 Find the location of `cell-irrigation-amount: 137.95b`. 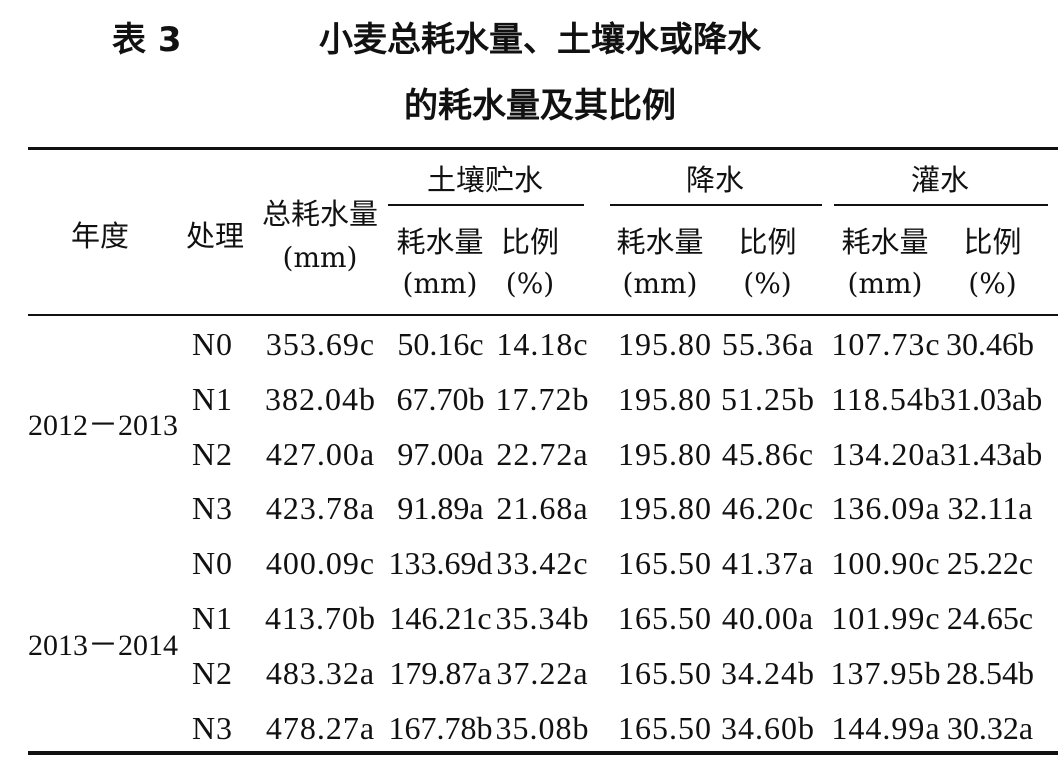

cell-irrigation-amount: 137.95b is located at coordinates (886, 673).